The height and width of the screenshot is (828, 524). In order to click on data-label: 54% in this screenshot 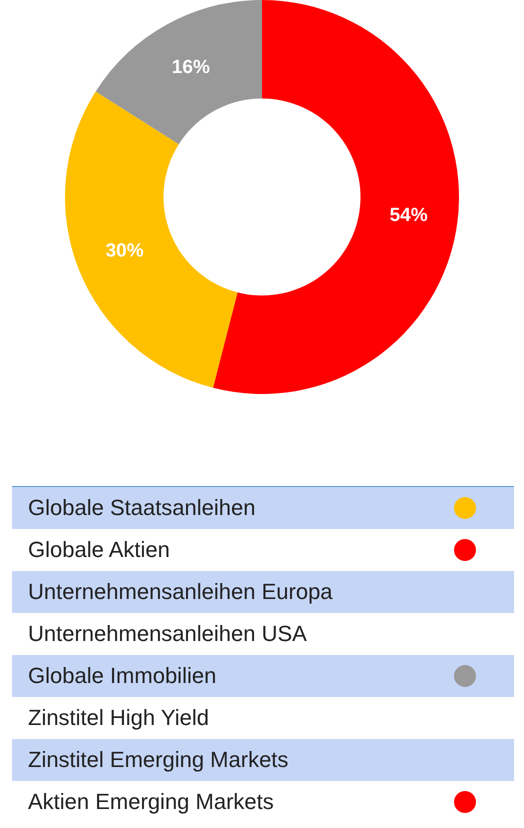, I will do `click(409, 215)`.